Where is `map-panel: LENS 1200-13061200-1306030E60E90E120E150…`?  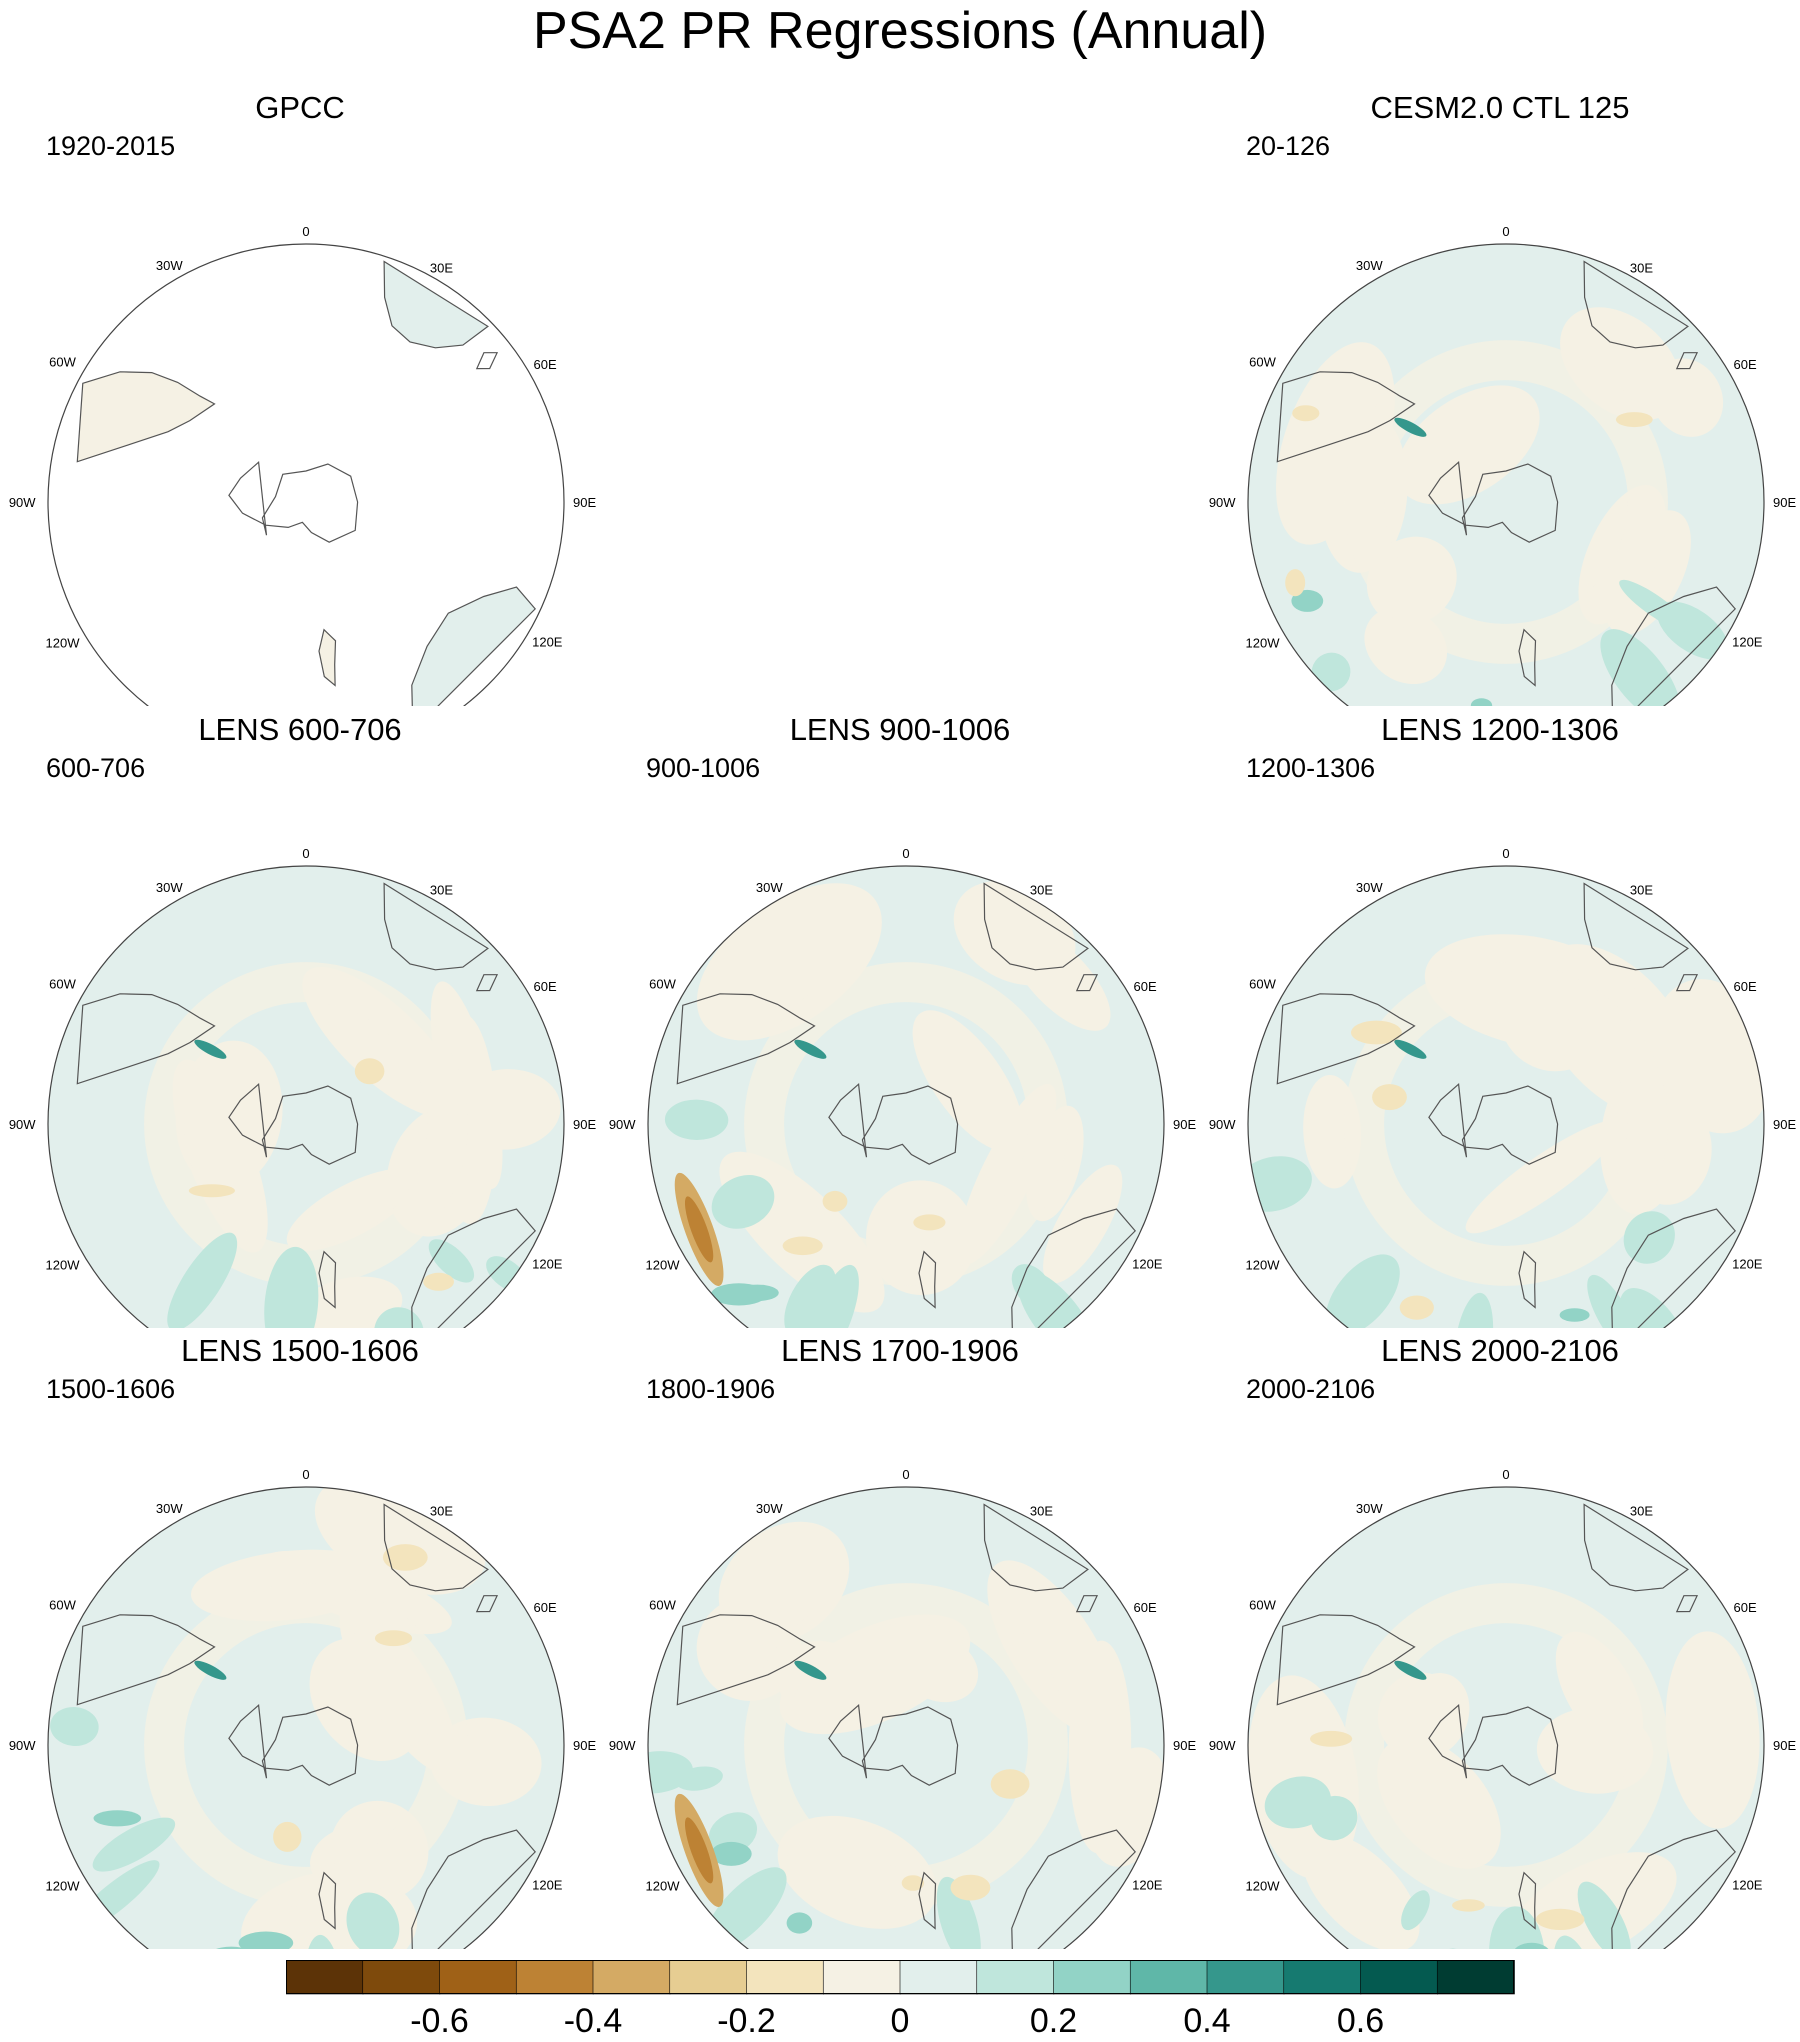
map-panel: LENS 1200-13061200-1306030E60E90E120E150… is located at coordinates (1500, 1022).